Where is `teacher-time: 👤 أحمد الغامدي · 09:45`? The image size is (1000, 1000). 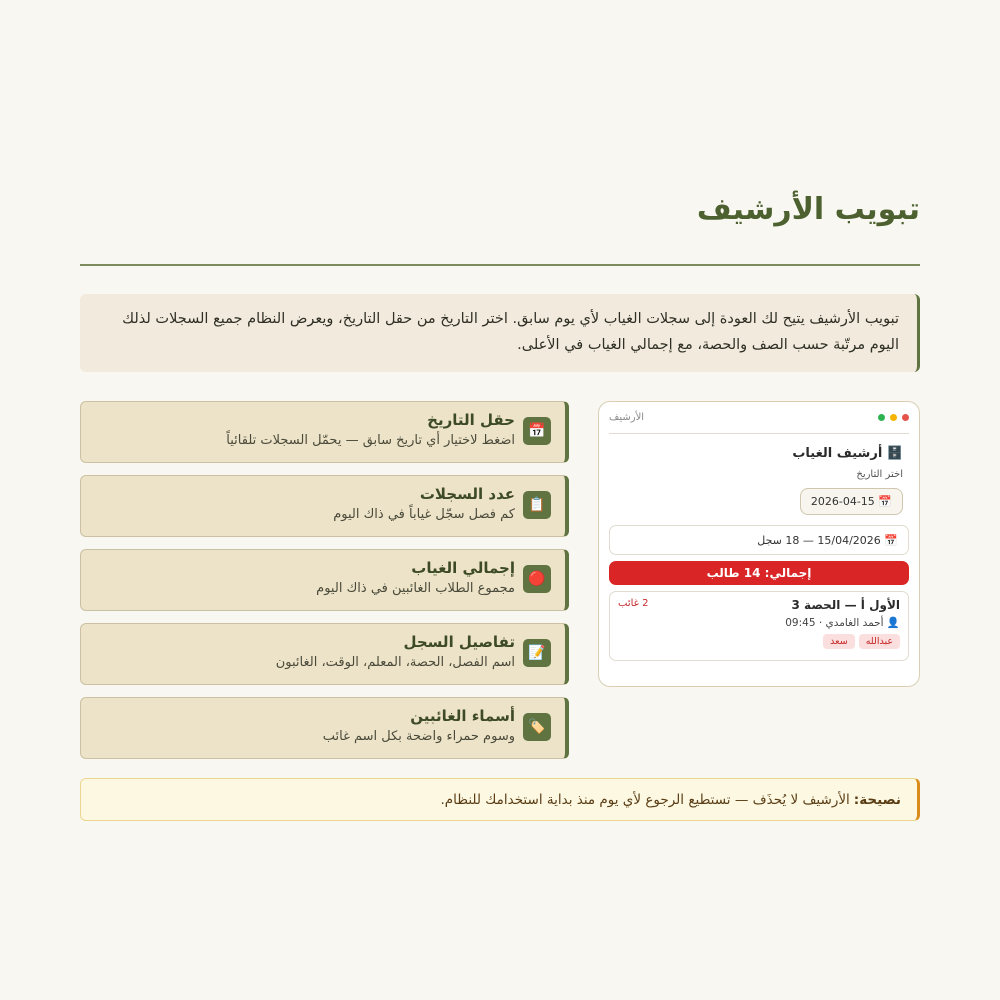
teacher-time: 👤 أحمد الغامدي · 09:45 is located at coordinates (842, 623).